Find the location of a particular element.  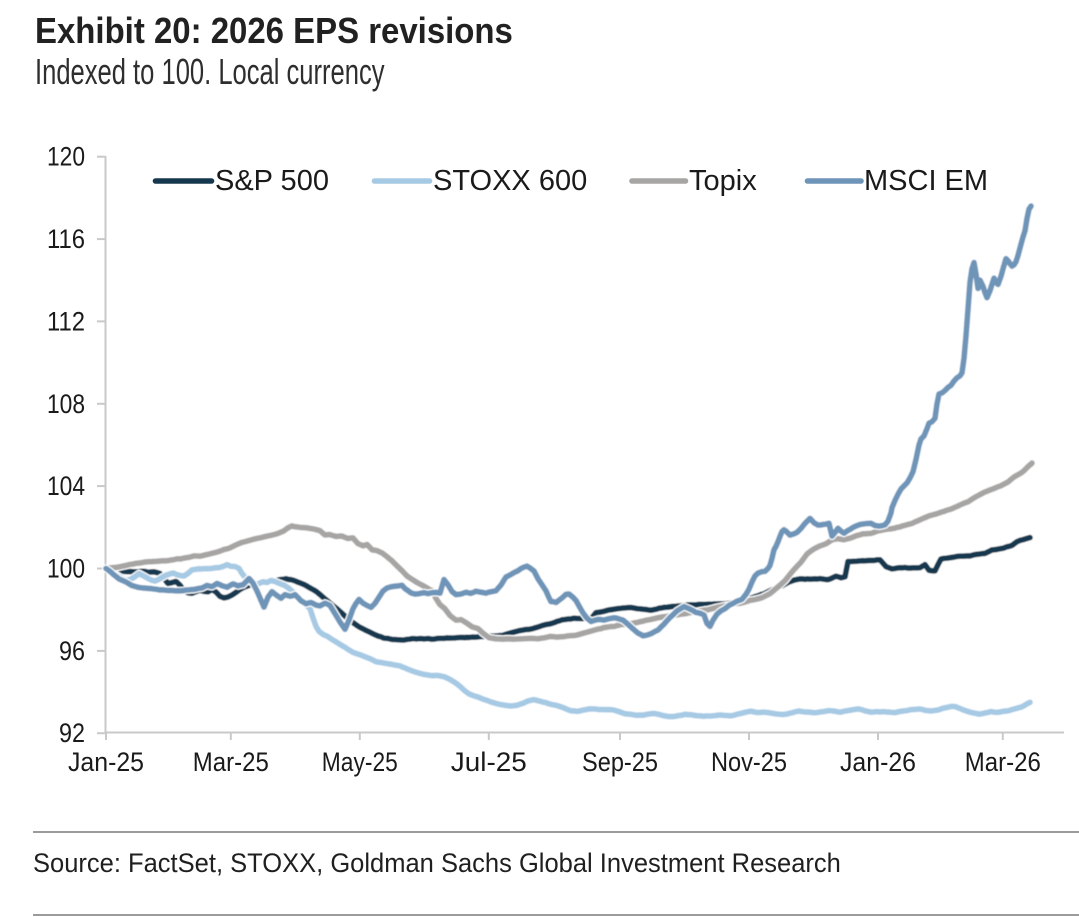

svg-text: Topix is located at coordinates (723, 181).